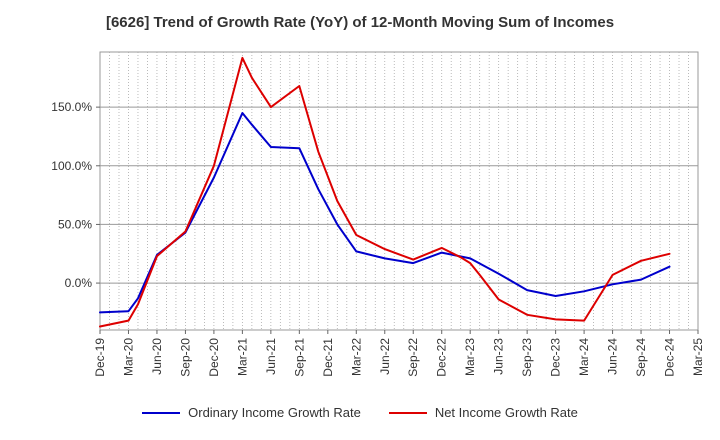 Image resolution: width=720 pixels, height=440 pixels. I want to click on legend-item-ordinary-income: Ordinary Income Growth Rate, so click(251, 412).